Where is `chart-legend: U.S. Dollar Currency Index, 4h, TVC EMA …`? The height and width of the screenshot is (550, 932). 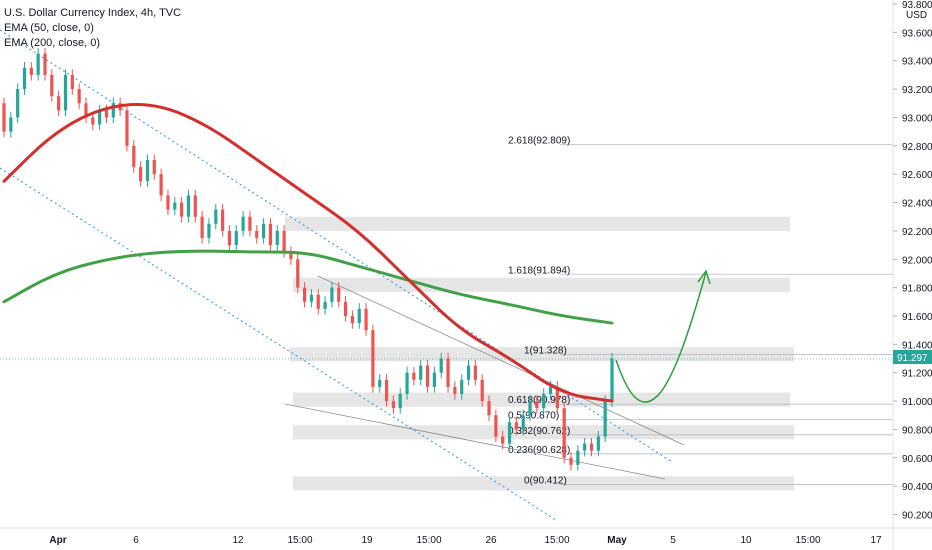 chart-legend: U.S. Dollar Currency Index, 4h, TVC EMA … is located at coordinates (92, 28).